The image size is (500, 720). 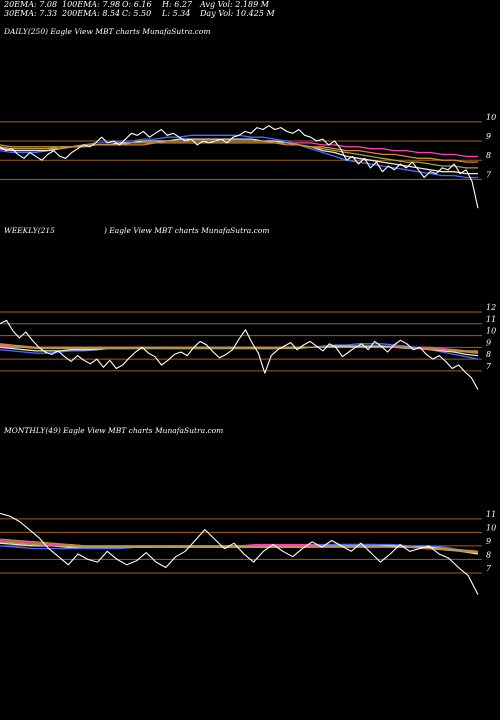 What do you see at coordinates (234, 4) in the screenshot?
I see `stat-avg-vol: Avg Vol: 2.189 M` at bounding box center [234, 4].